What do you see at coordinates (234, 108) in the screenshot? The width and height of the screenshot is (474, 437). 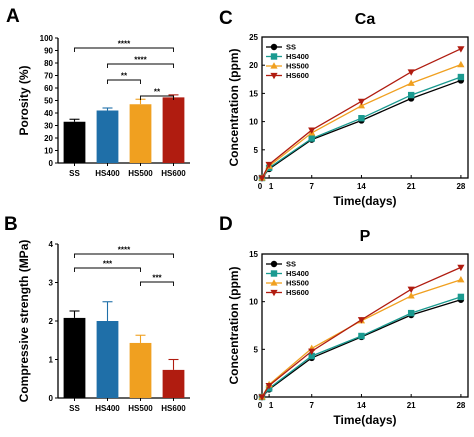 I see `y-axis-label: Concentration (ppm)` at bounding box center [234, 108].